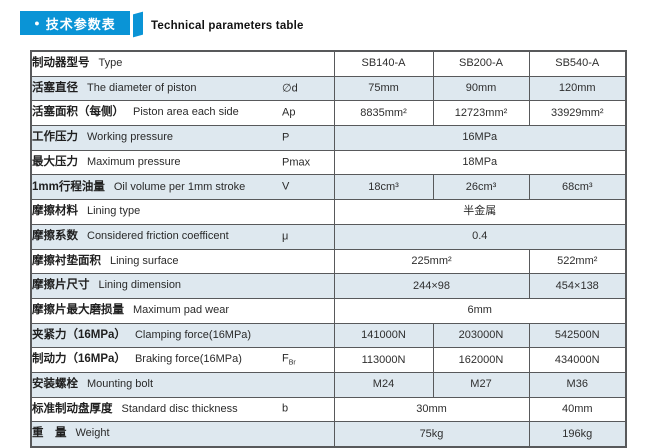 Image resolution: width=650 pixels, height=448 pixels. Describe the element at coordinates (130, 137) in the screenshot. I see `row-label-en: Working pressure` at that location.